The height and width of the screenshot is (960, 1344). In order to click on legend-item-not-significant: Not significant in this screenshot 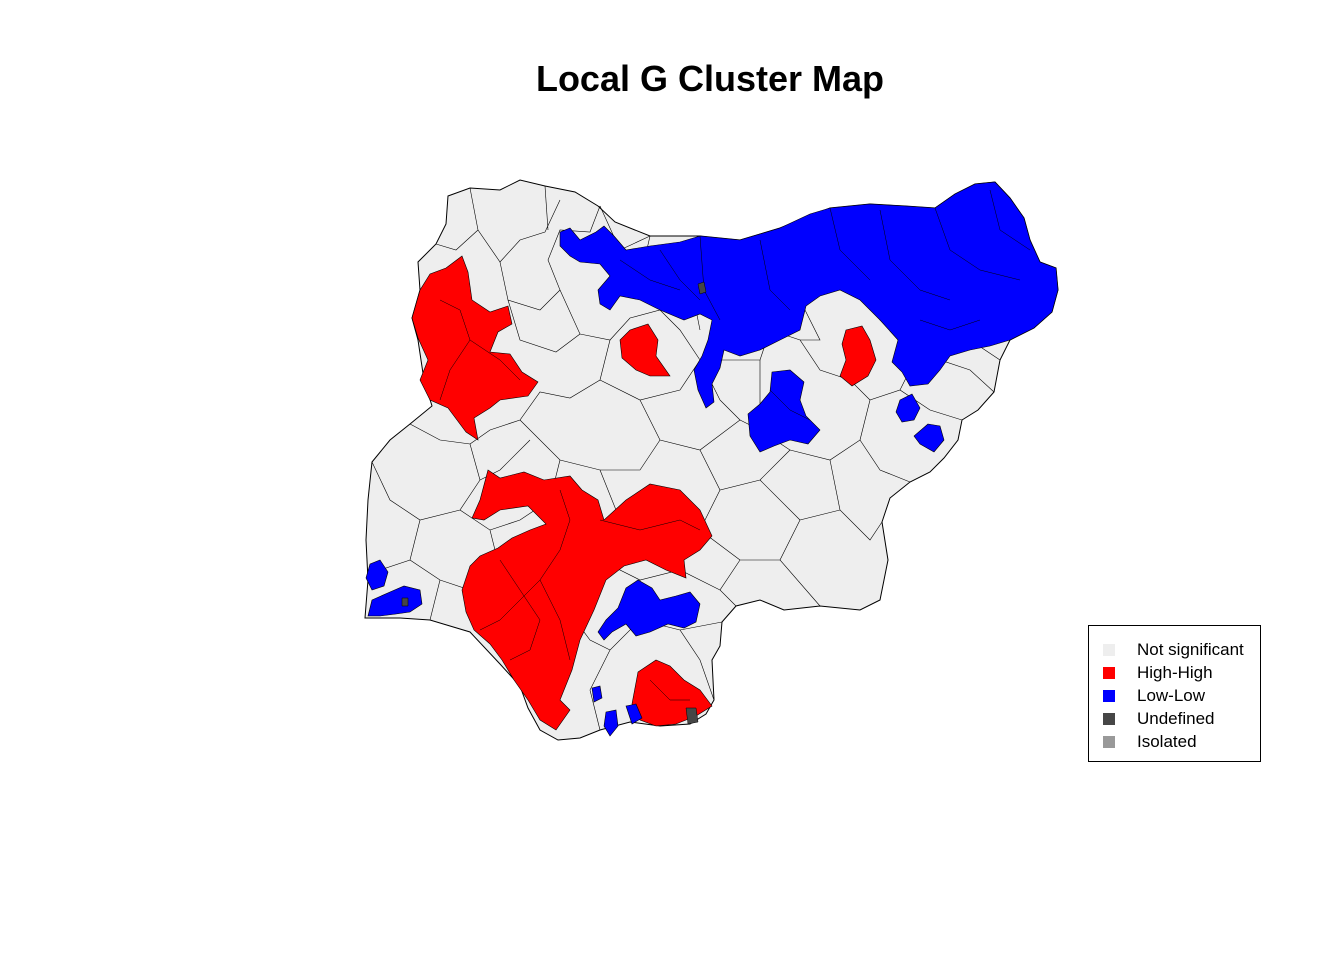, I will do `click(1173, 650)`.